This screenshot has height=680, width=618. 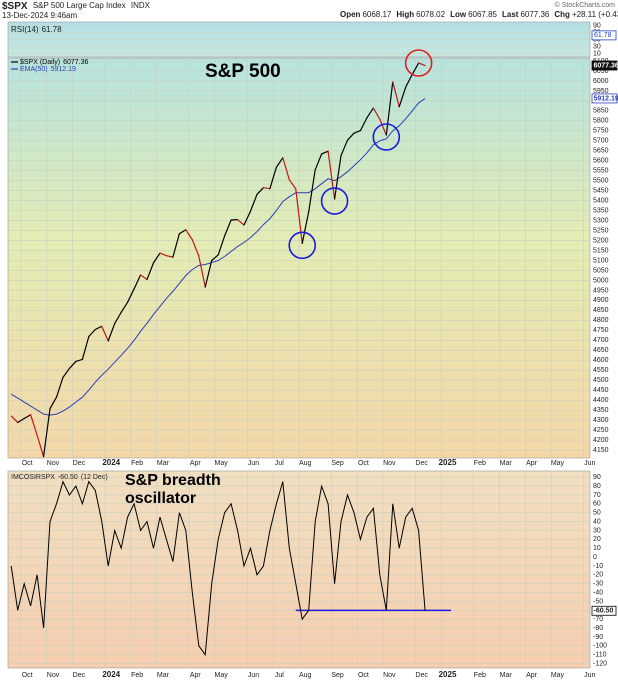 What do you see at coordinates (601, 310) in the screenshot?
I see `y-tick-label: 4850` at bounding box center [601, 310].